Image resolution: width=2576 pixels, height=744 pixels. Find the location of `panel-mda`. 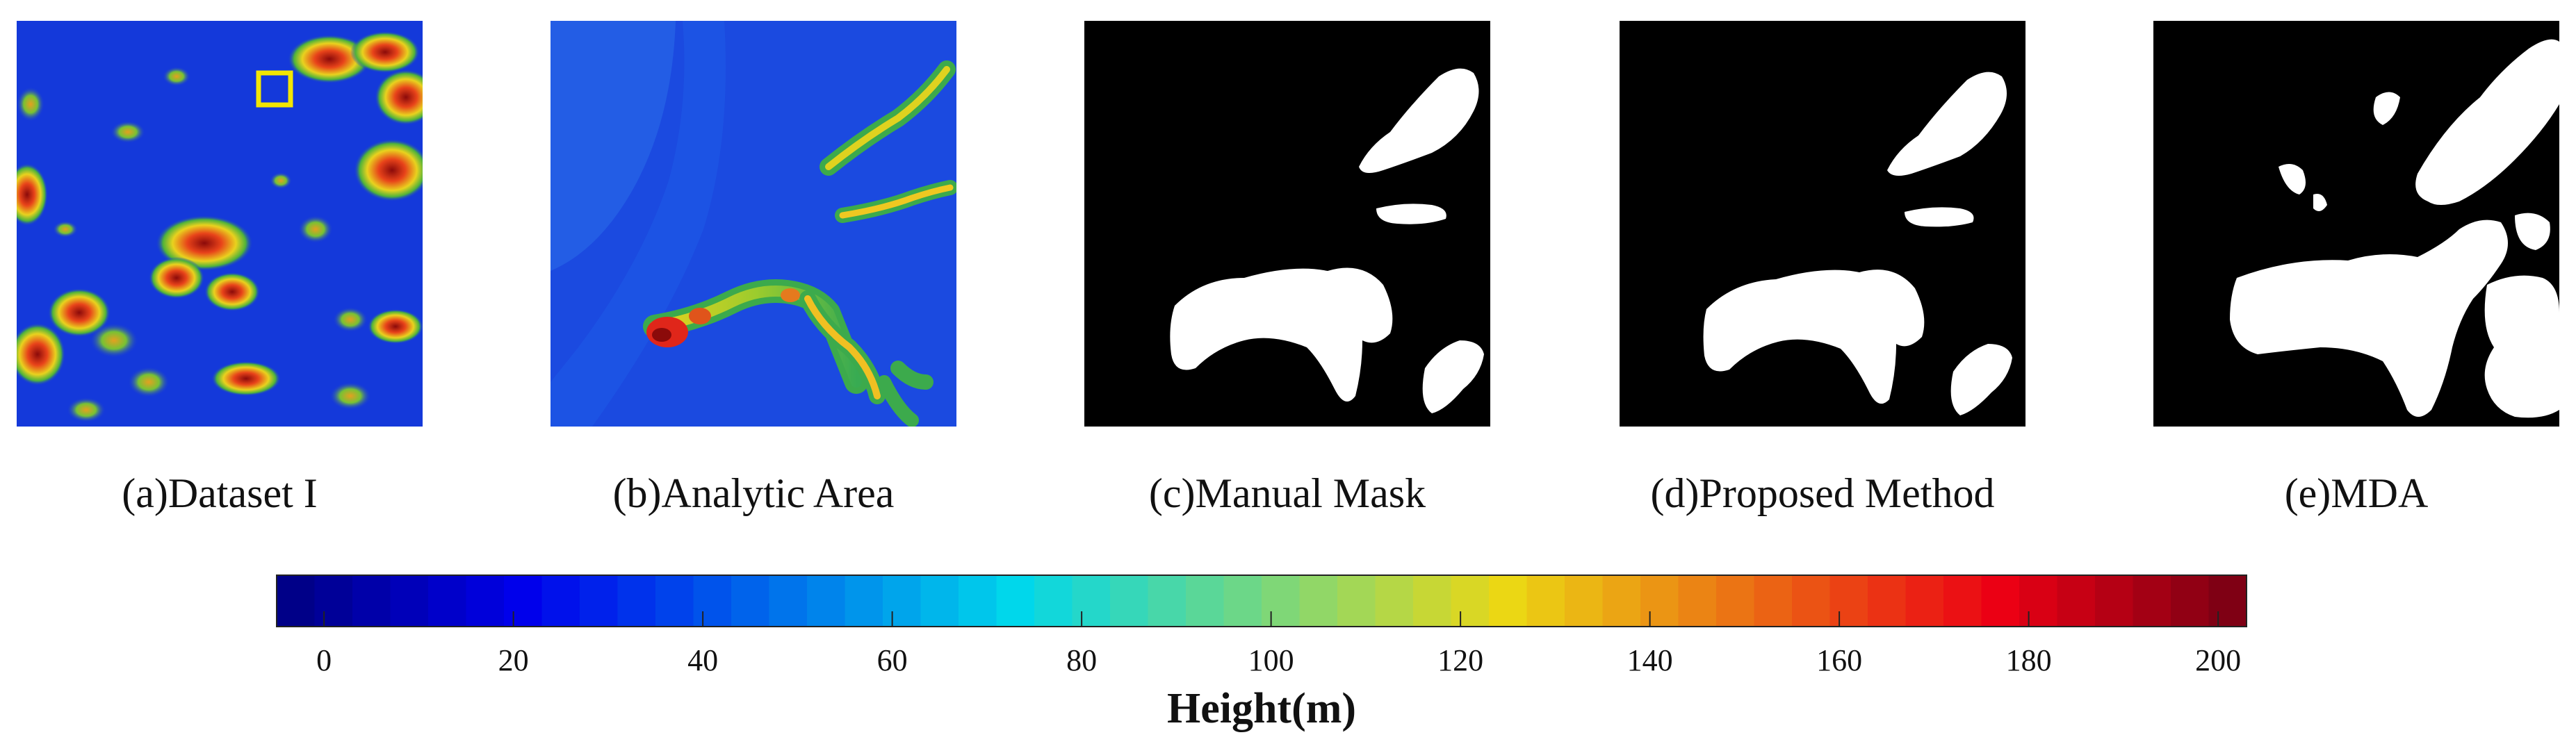

panel-mda is located at coordinates (2356, 224).